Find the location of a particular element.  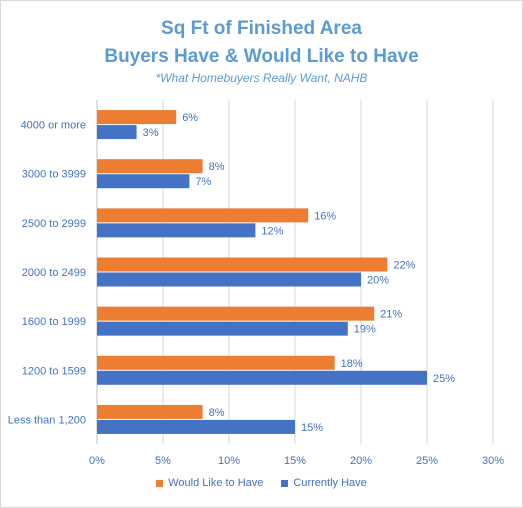

x-tick-label: 10% is located at coordinates (229, 461).